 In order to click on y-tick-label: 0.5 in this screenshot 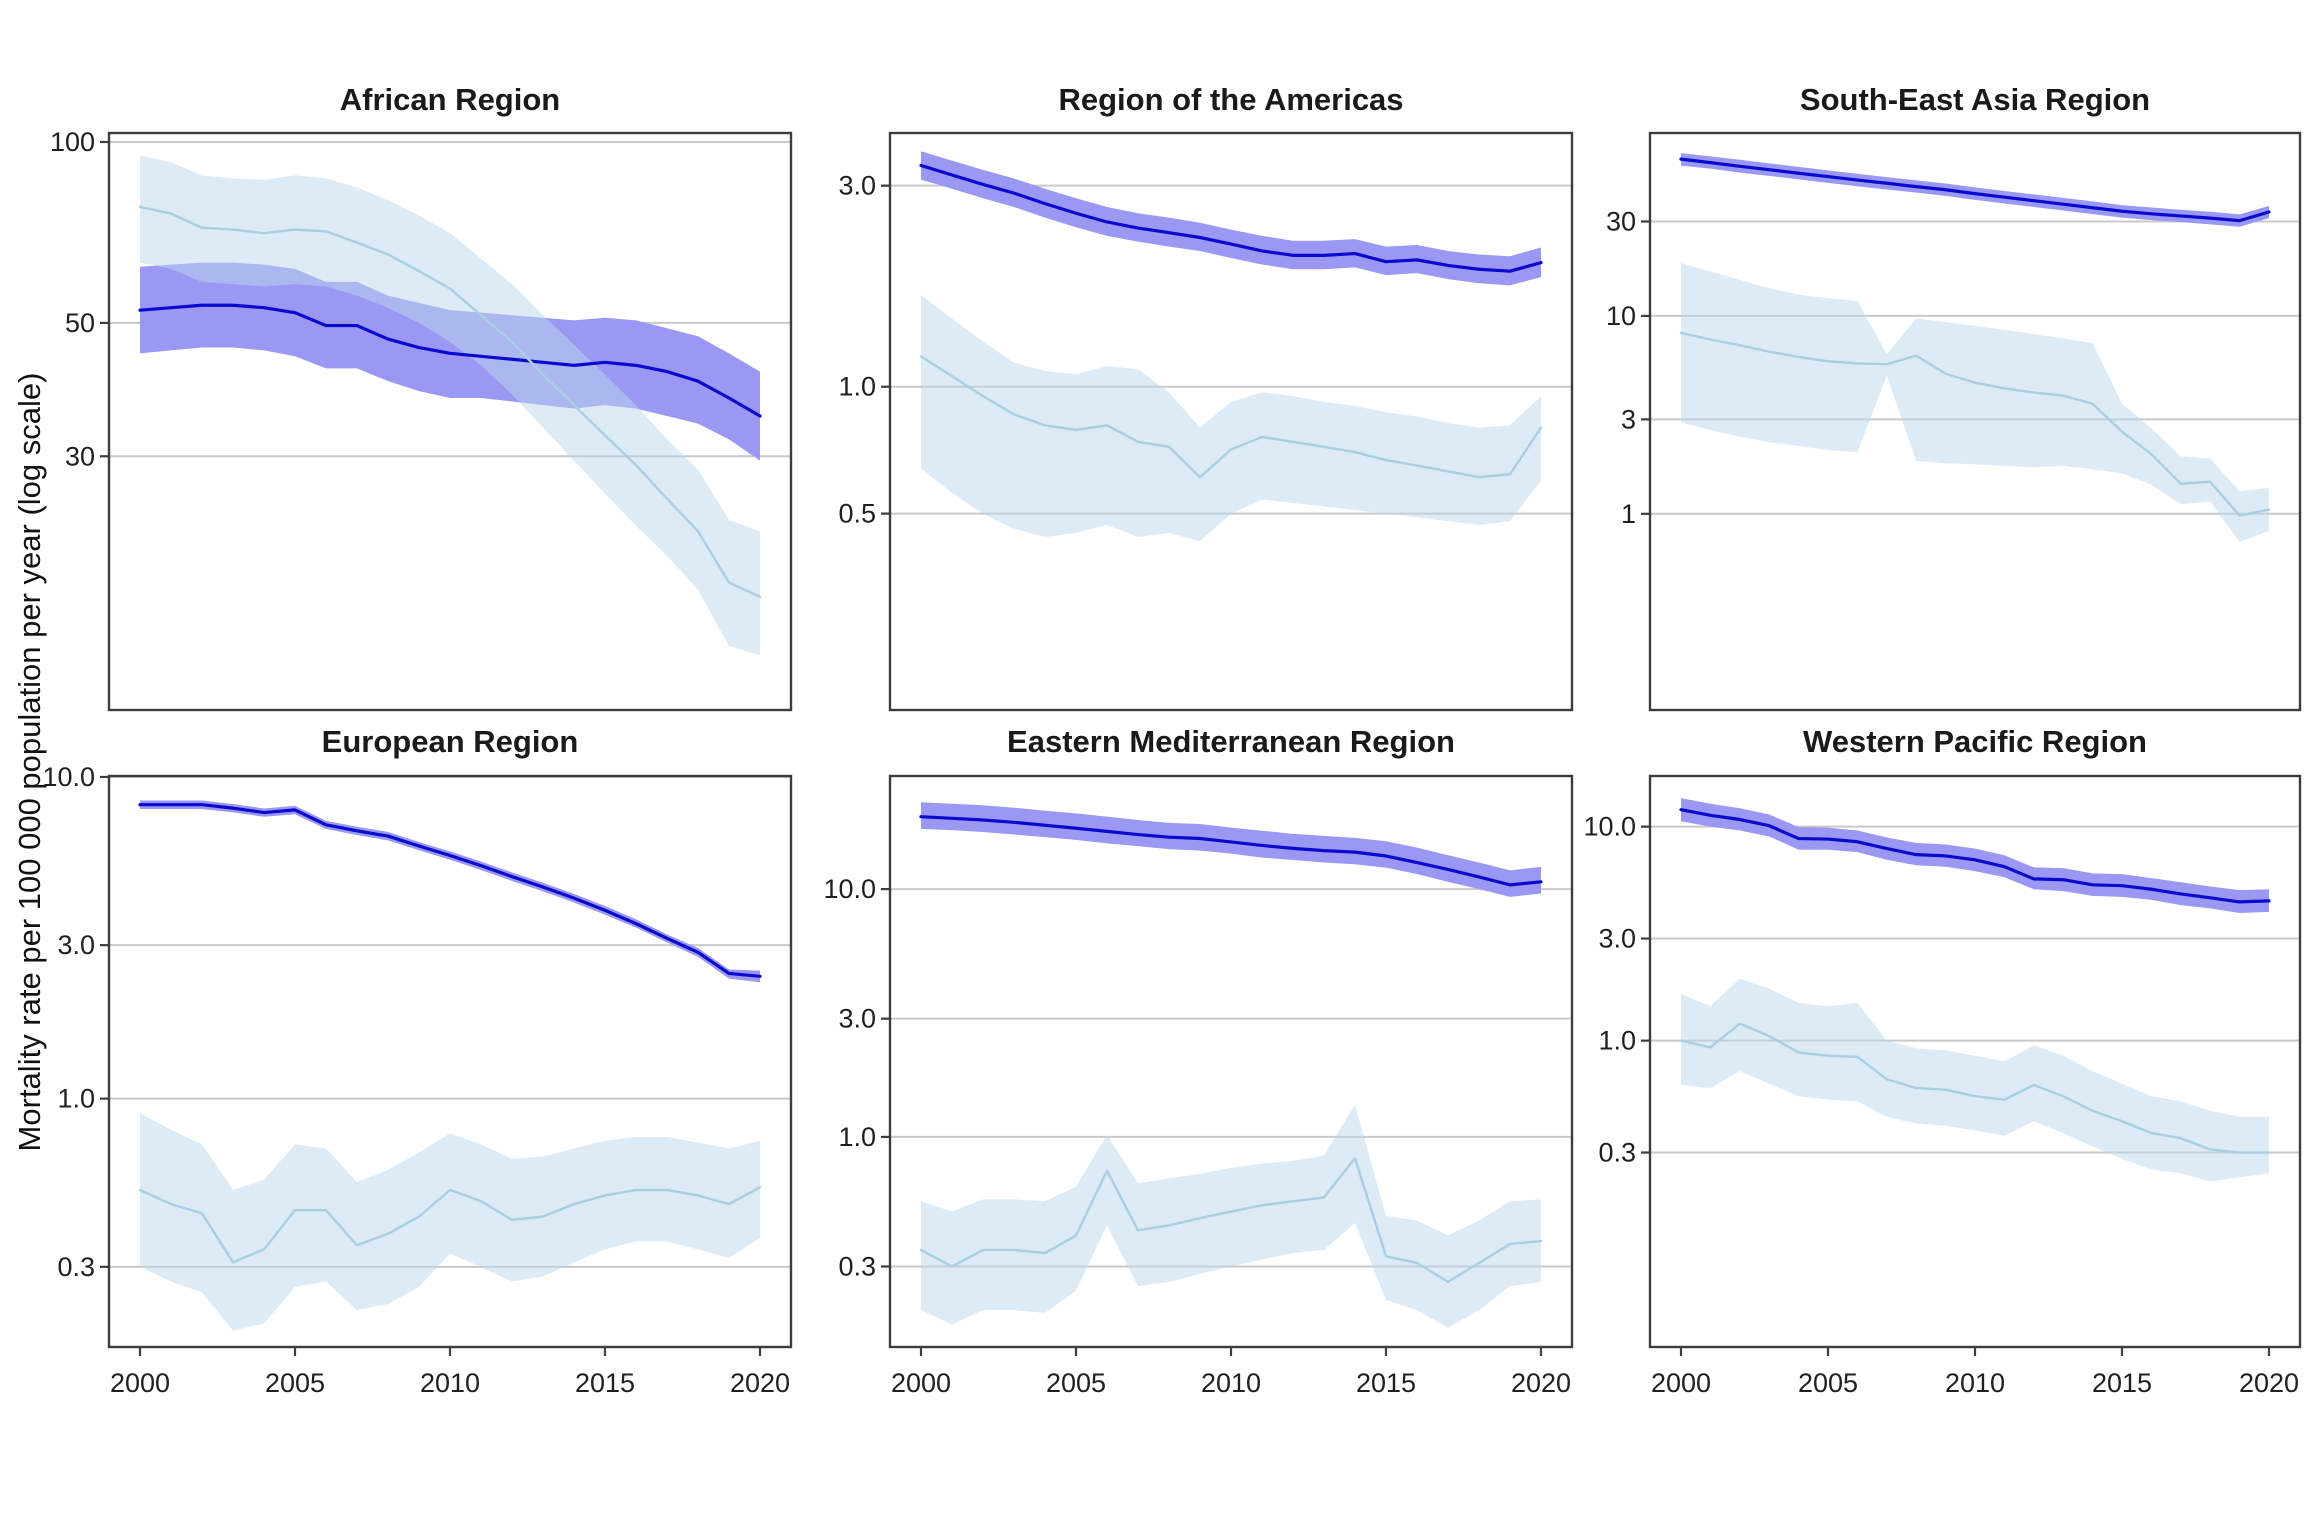, I will do `click(857, 514)`.